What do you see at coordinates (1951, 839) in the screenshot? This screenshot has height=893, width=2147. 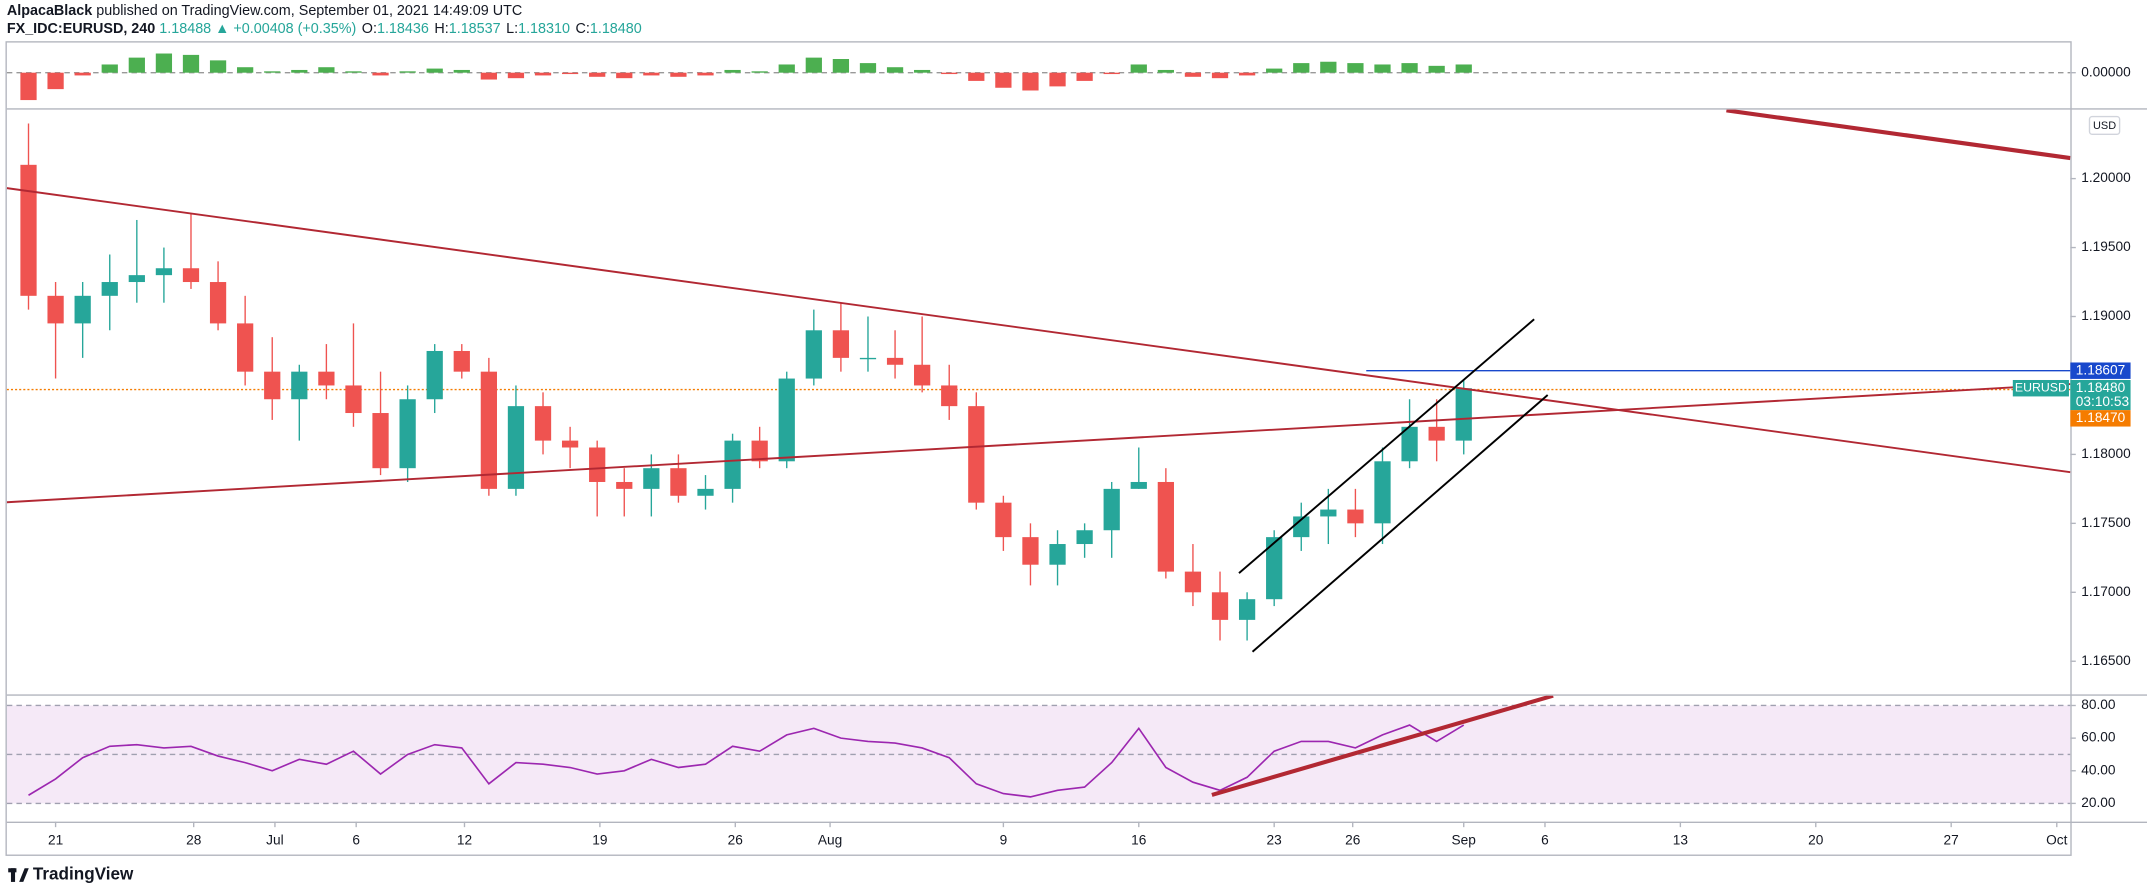 I see `x-tick-label: 27` at bounding box center [1951, 839].